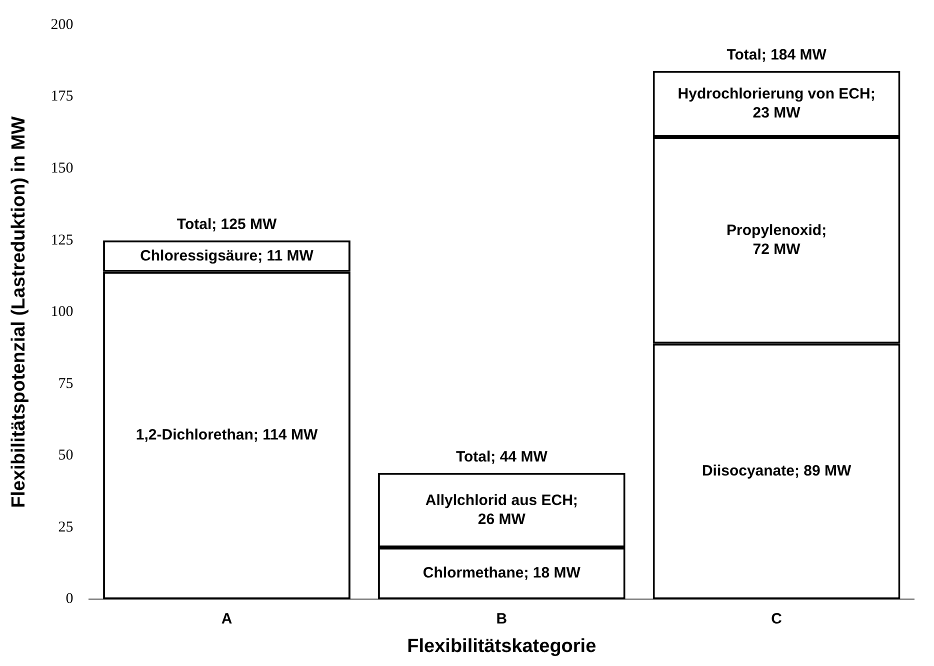  I want to click on y-tick-label: 75, so click(66, 384).